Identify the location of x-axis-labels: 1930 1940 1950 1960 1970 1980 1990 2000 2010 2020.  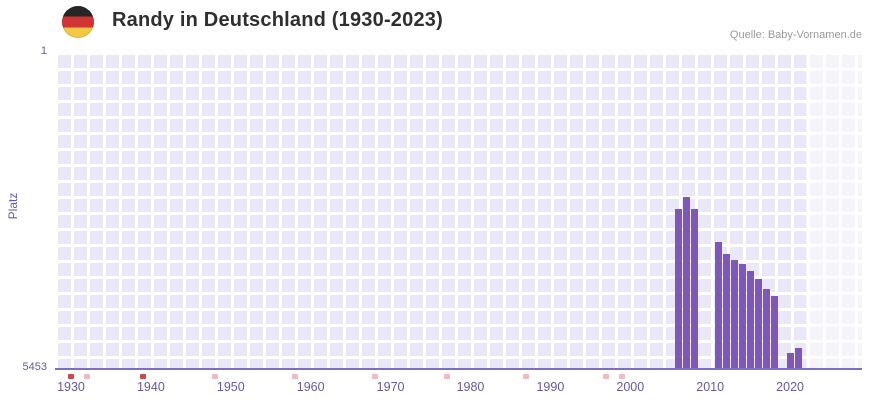
(458, 389).